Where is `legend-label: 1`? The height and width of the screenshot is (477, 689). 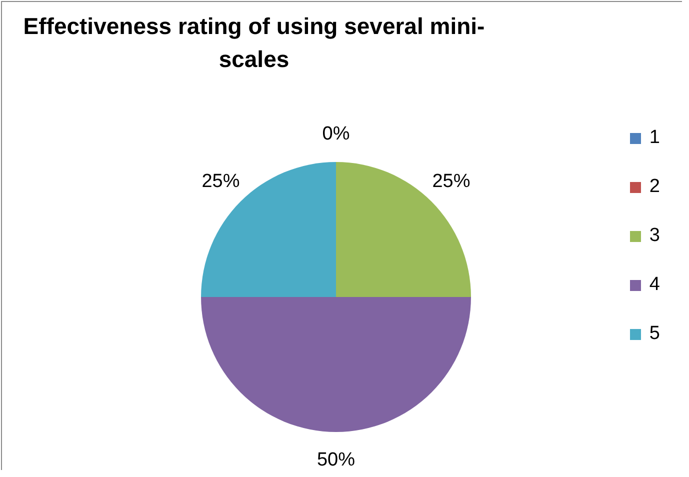 legend-label: 1 is located at coordinates (654, 138).